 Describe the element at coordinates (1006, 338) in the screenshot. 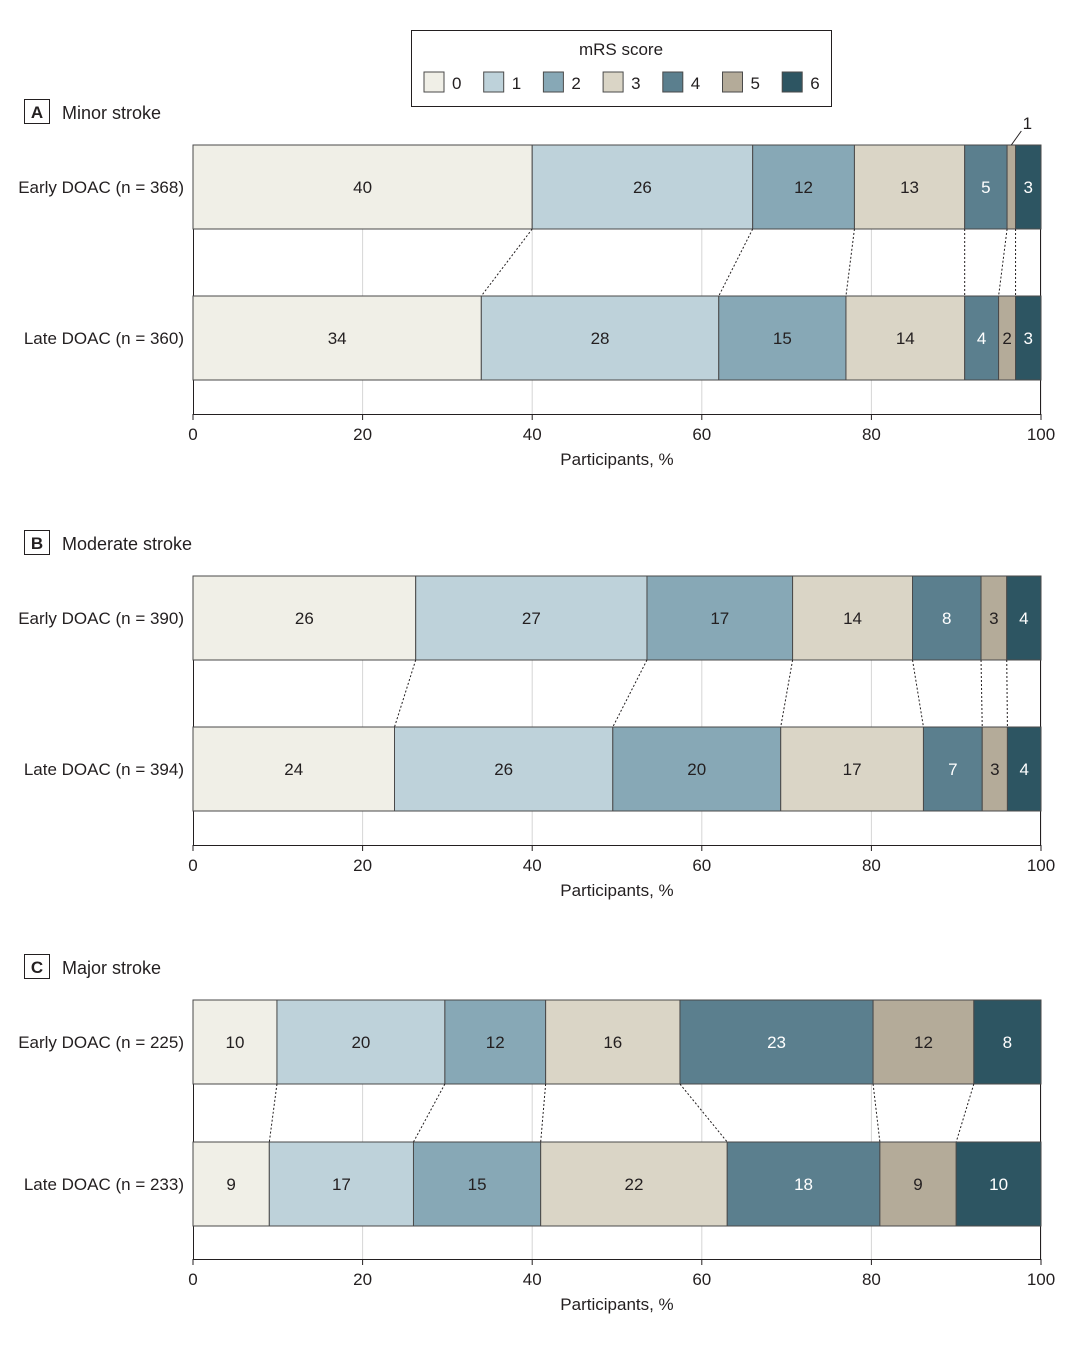

I see `segment-value-label: 2` at that location.